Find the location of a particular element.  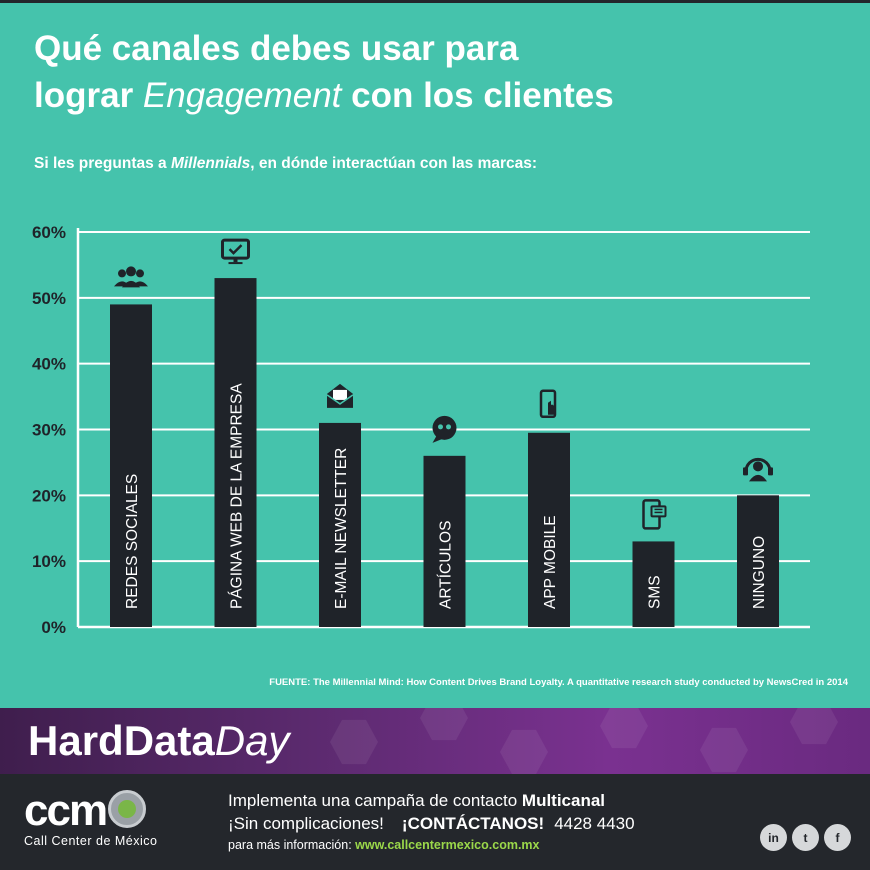

banner-title-italic: Day is located at coordinates (252, 740).